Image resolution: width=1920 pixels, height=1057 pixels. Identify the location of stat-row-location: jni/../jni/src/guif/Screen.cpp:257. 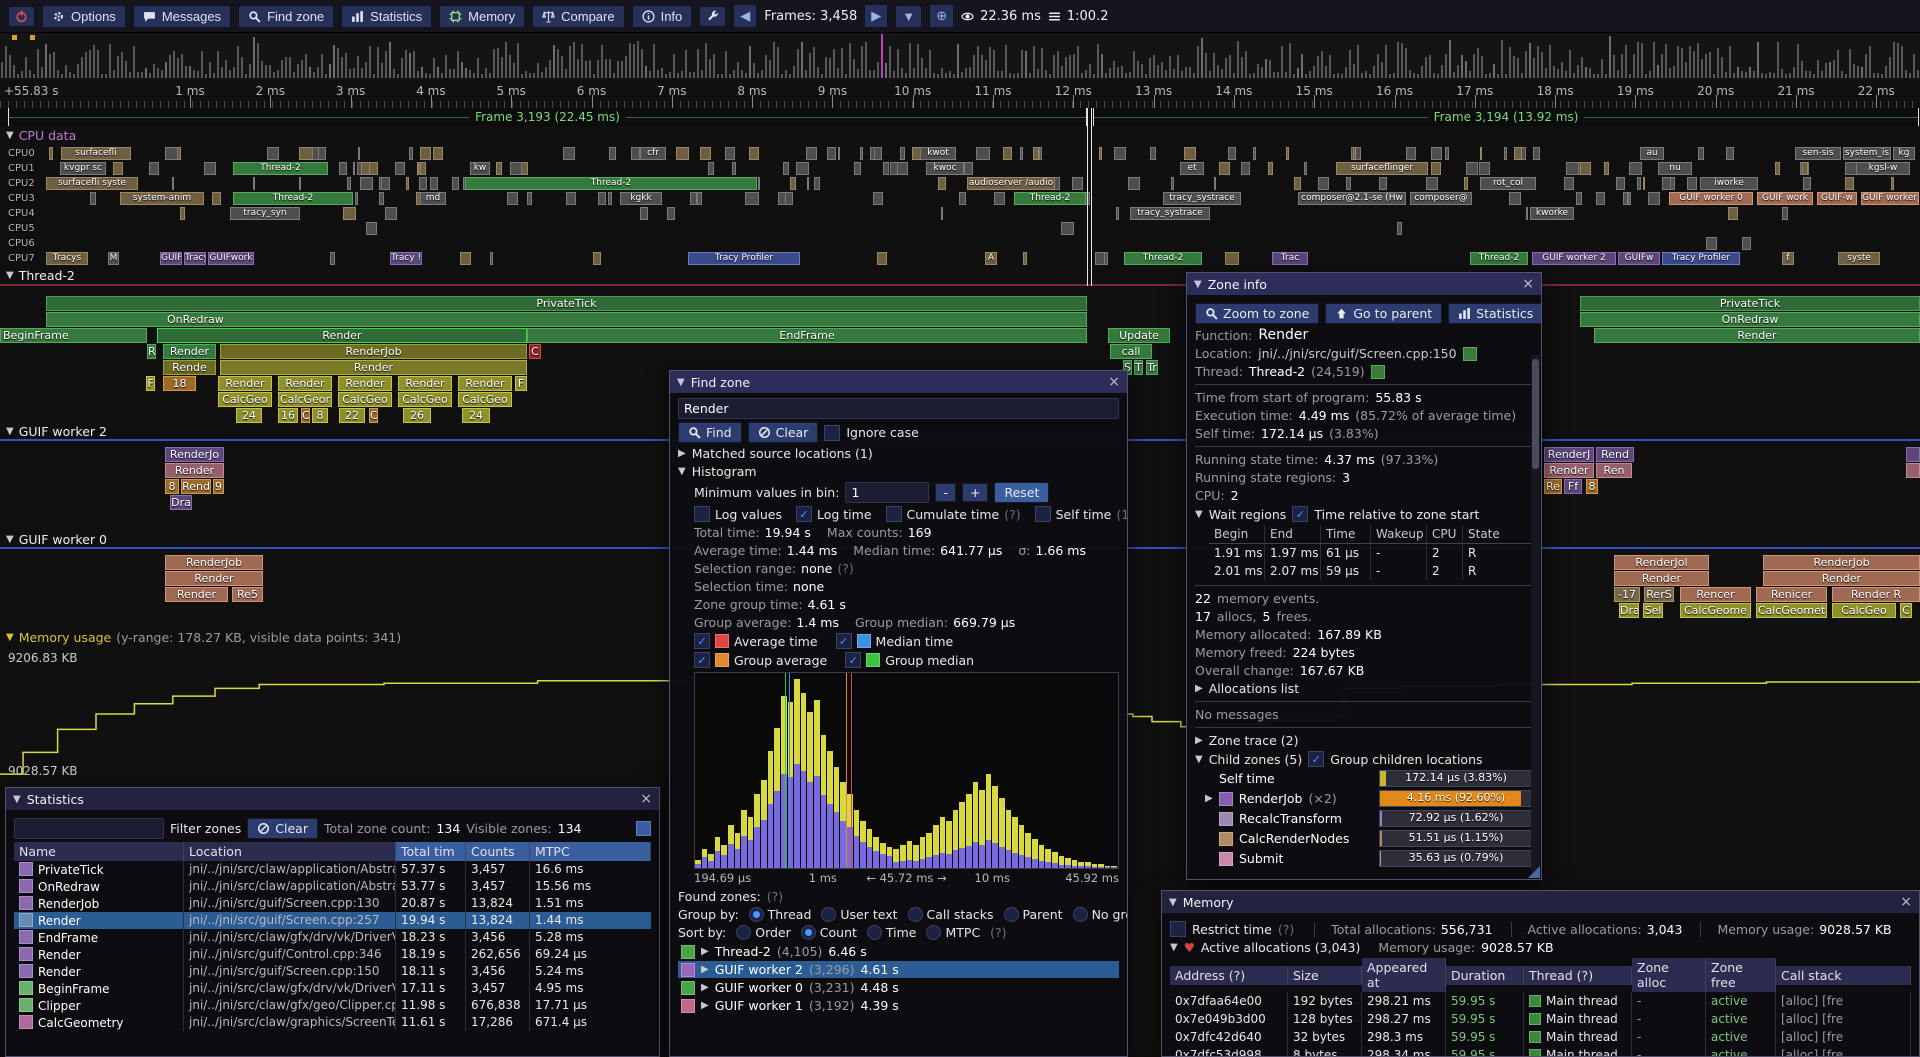
(290, 920).